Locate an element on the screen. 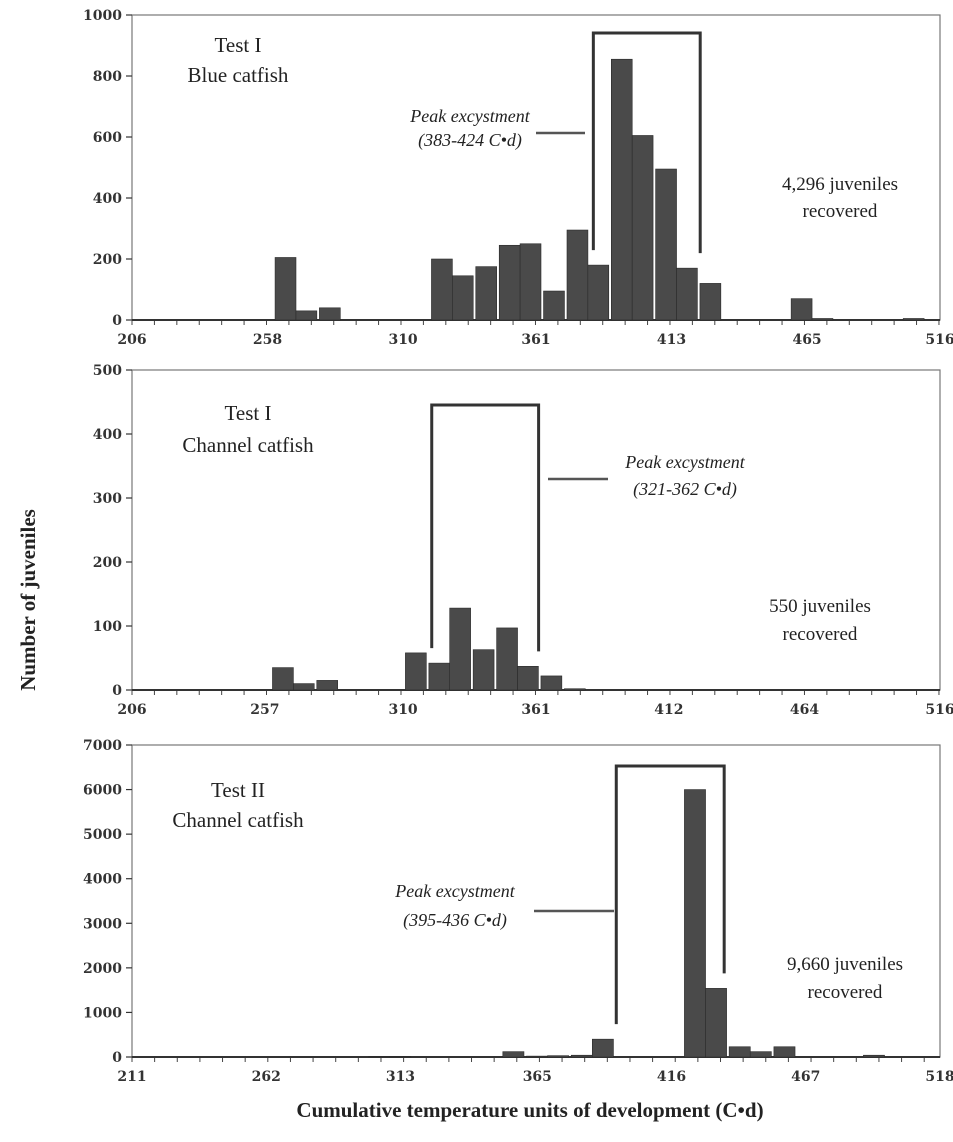 The width and height of the screenshot is (953, 1142). x-tick-label: 464 is located at coordinates (804, 710).